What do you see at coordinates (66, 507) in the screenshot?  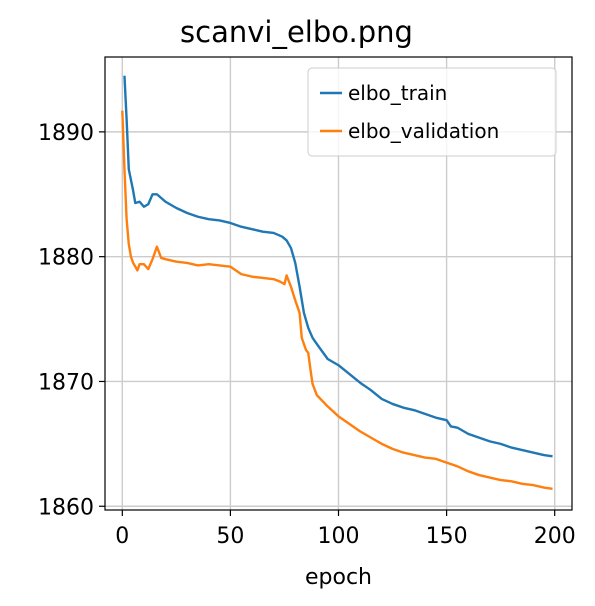 I see `y-tick-label: 1860` at bounding box center [66, 507].